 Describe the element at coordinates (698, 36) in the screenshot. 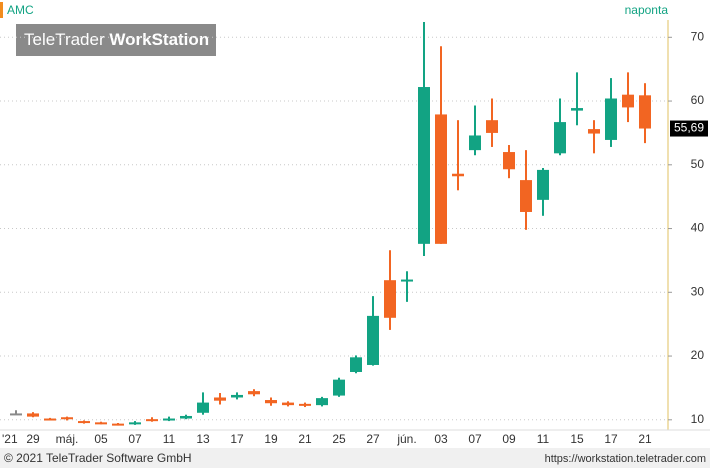

I see `y-tick-label: 70` at that location.